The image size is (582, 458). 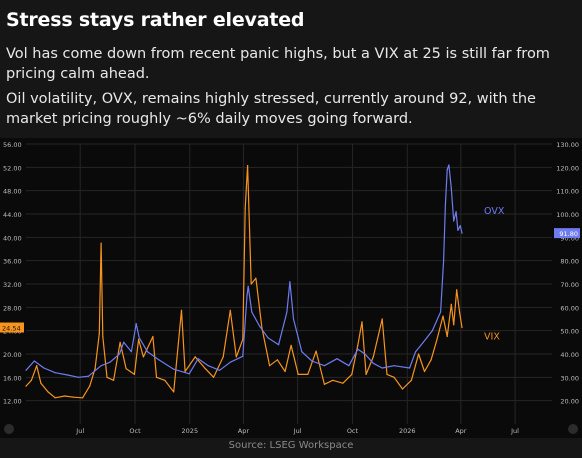 What do you see at coordinates (190, 431) in the screenshot?
I see `x-axis-tick-label: 2025` at bounding box center [190, 431].